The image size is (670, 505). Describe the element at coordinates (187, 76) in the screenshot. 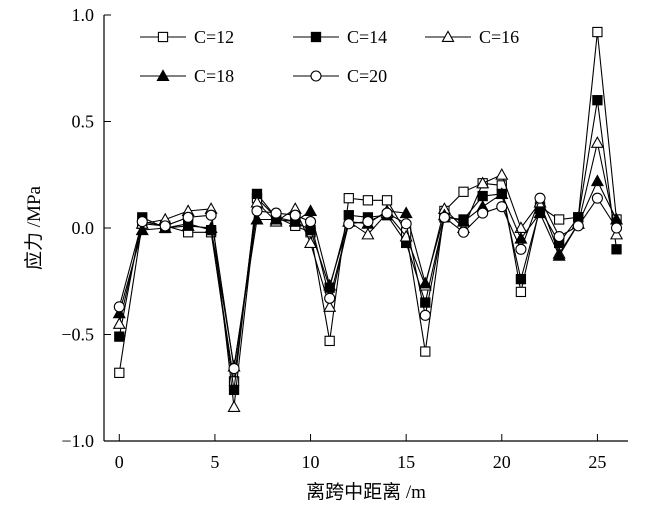

I see `legend-entry: C=18` at that location.